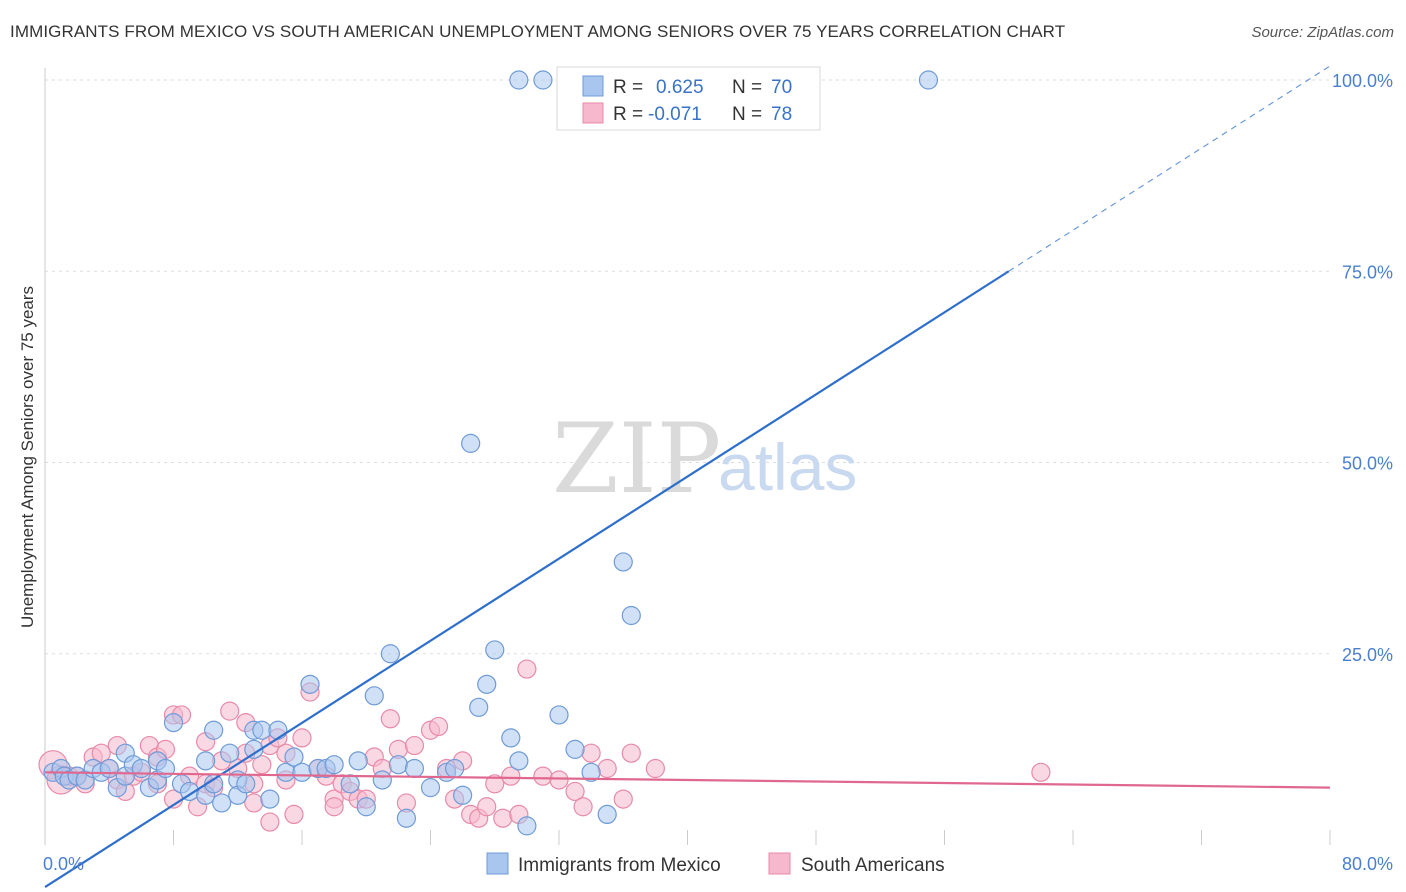  Describe the element at coordinates (1169, 168) in the screenshot. I see `mexico-trend-extension` at that location.